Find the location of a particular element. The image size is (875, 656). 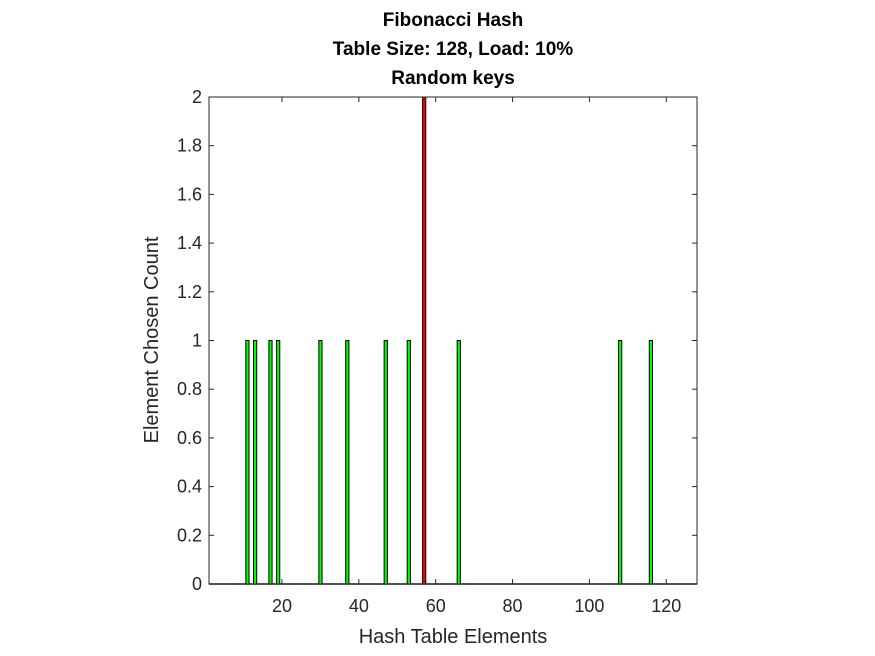

y-tick-label: 2 is located at coordinates (197, 97).